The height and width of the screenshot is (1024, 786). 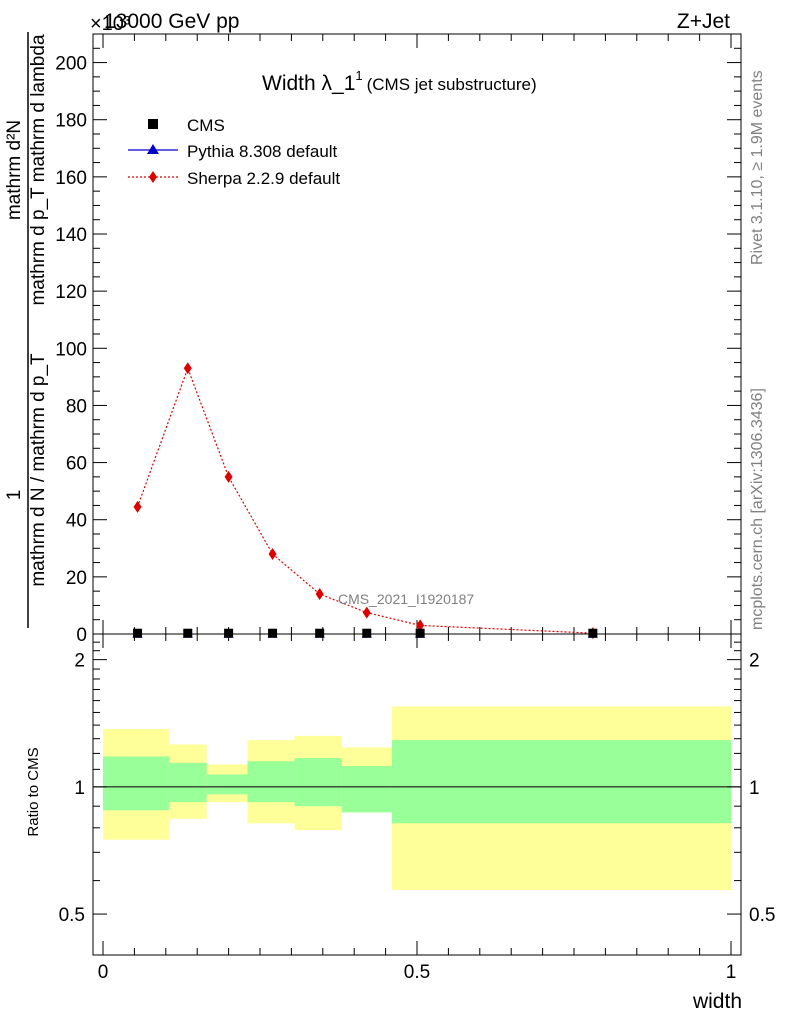 I want to click on ratio-y-tick-label-right: 0.5, so click(x=762, y=915).